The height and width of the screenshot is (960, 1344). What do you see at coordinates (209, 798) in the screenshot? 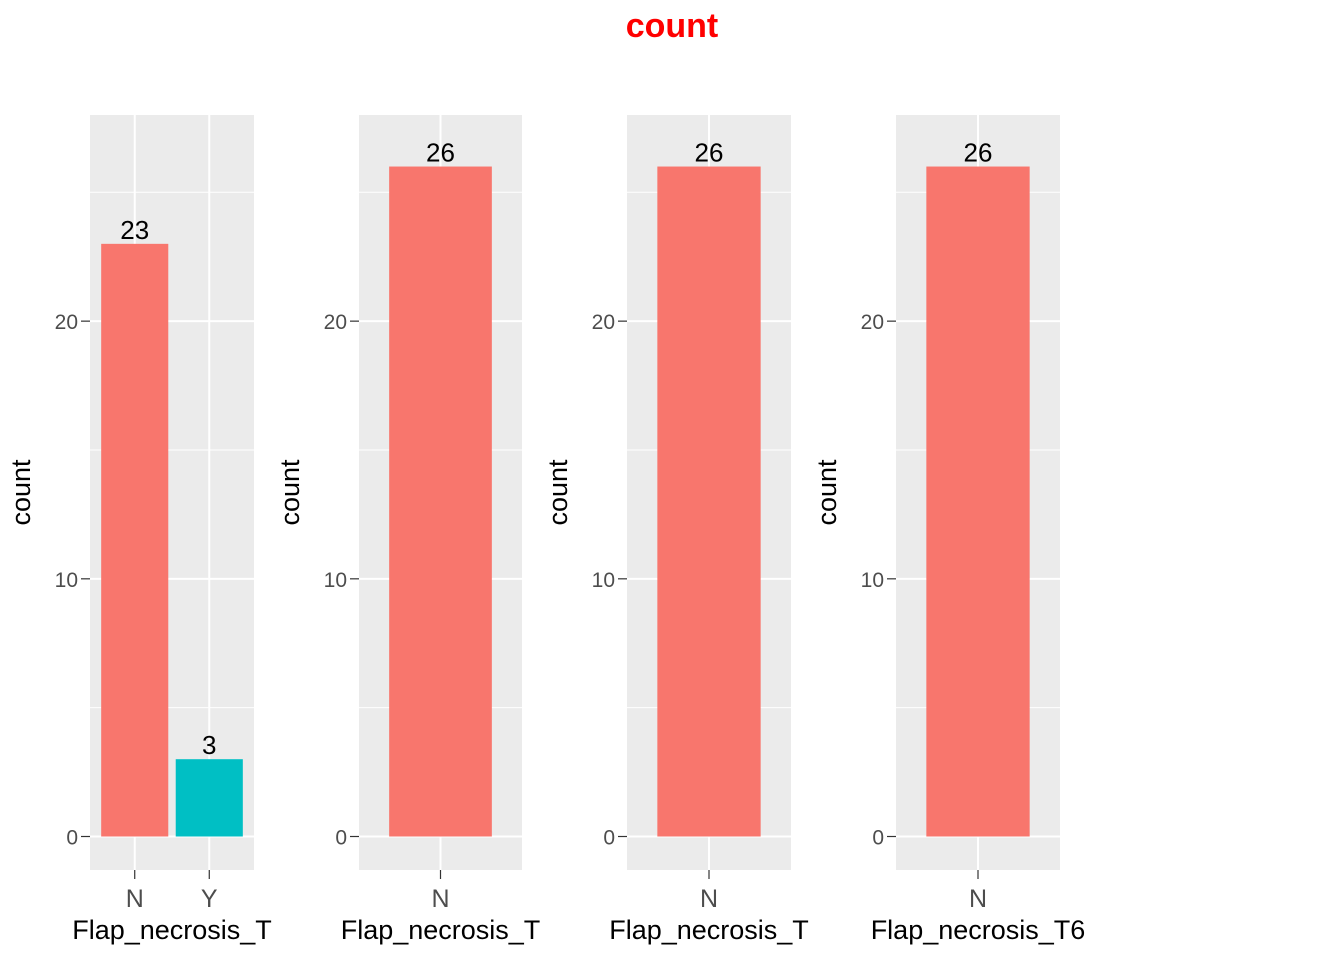
I see `bar-y` at bounding box center [209, 798].